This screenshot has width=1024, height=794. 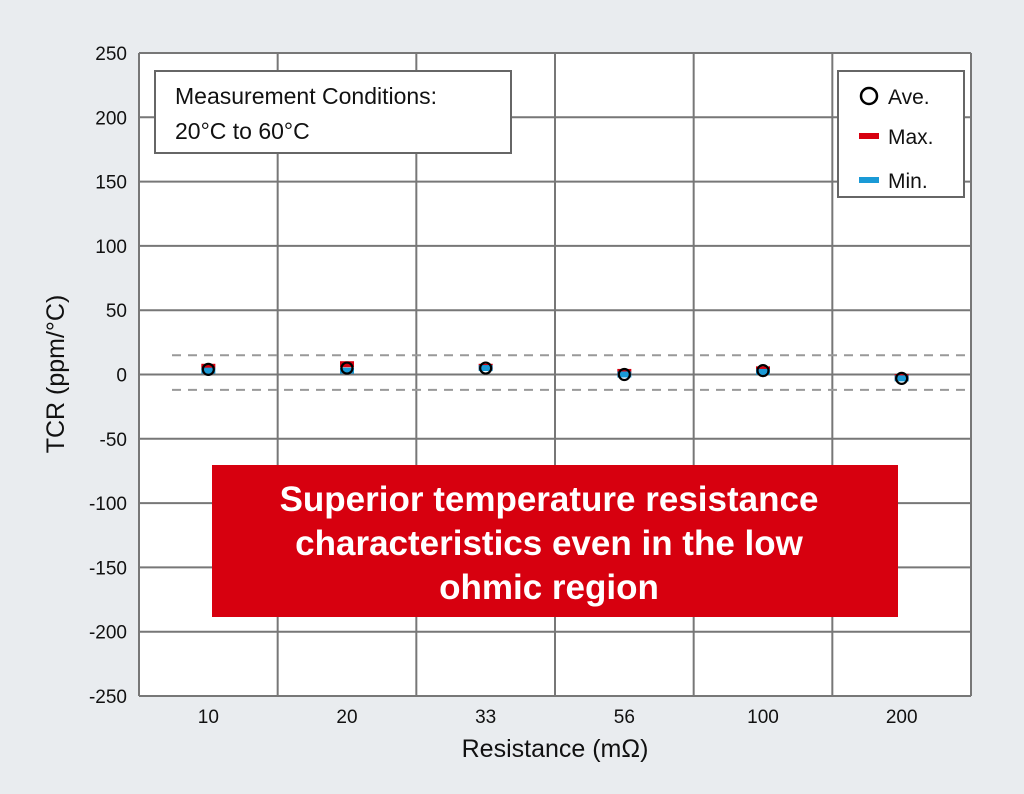 What do you see at coordinates (549, 543) in the screenshot?
I see `callout-line-2: characteristics even in the low` at bounding box center [549, 543].